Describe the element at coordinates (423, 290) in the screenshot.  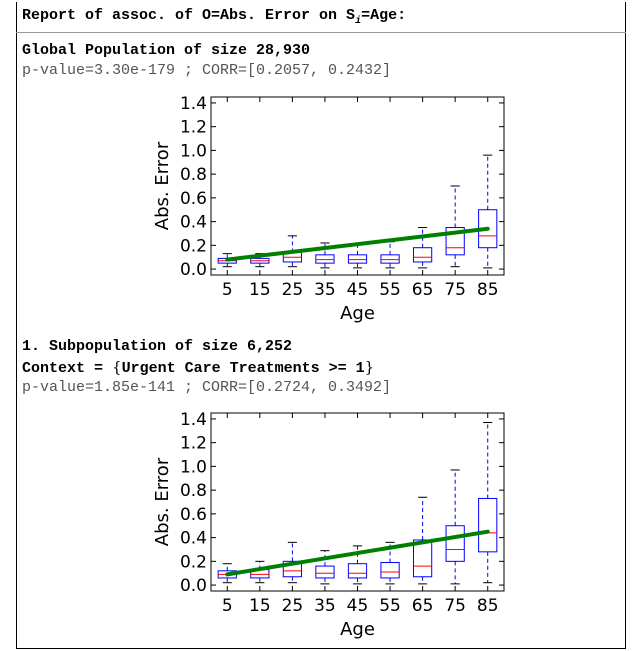
I see `chart0-xtick-label: 65` at that location.